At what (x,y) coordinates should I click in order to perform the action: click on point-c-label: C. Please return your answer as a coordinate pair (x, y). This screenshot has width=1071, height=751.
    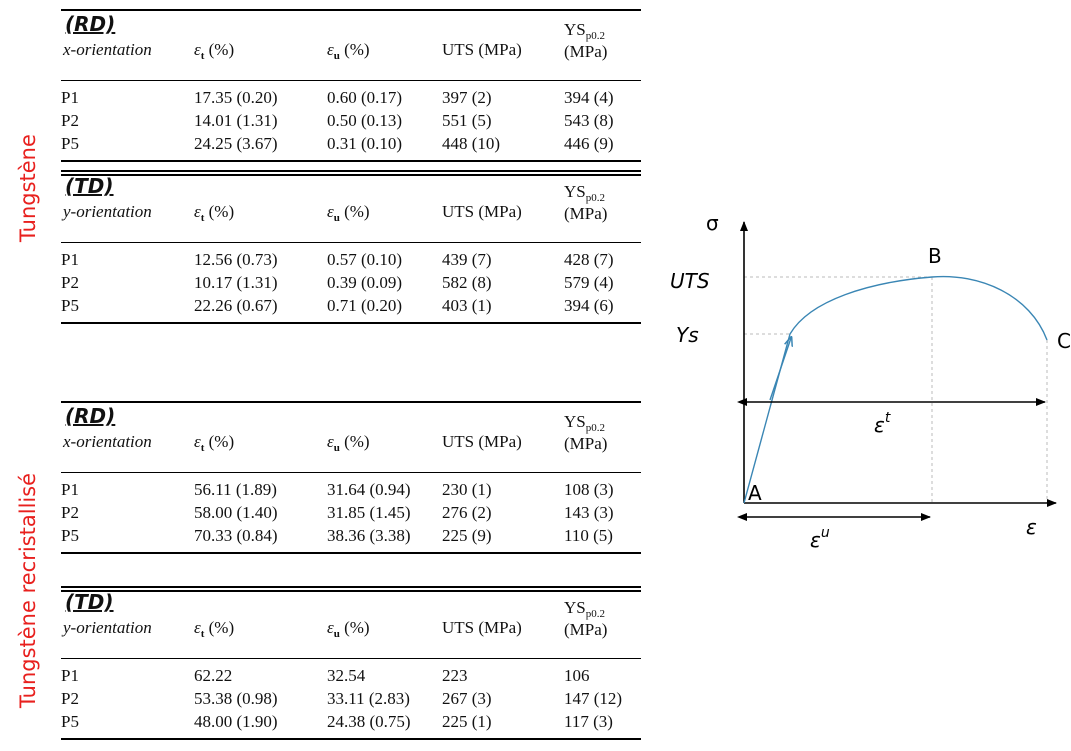
    Looking at the image, I should click on (1064, 341).